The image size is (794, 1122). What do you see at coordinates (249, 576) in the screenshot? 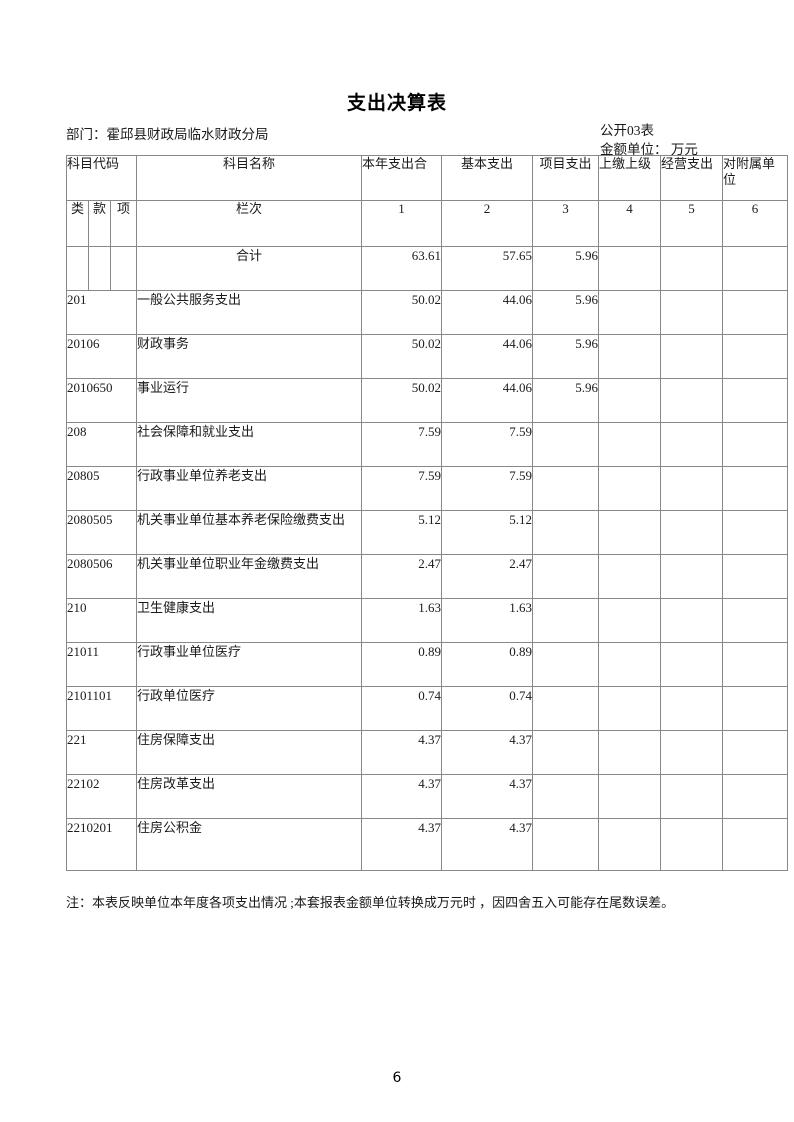
I see `row-name: 机关事业单位职业年金缴费支出` at bounding box center [249, 576].